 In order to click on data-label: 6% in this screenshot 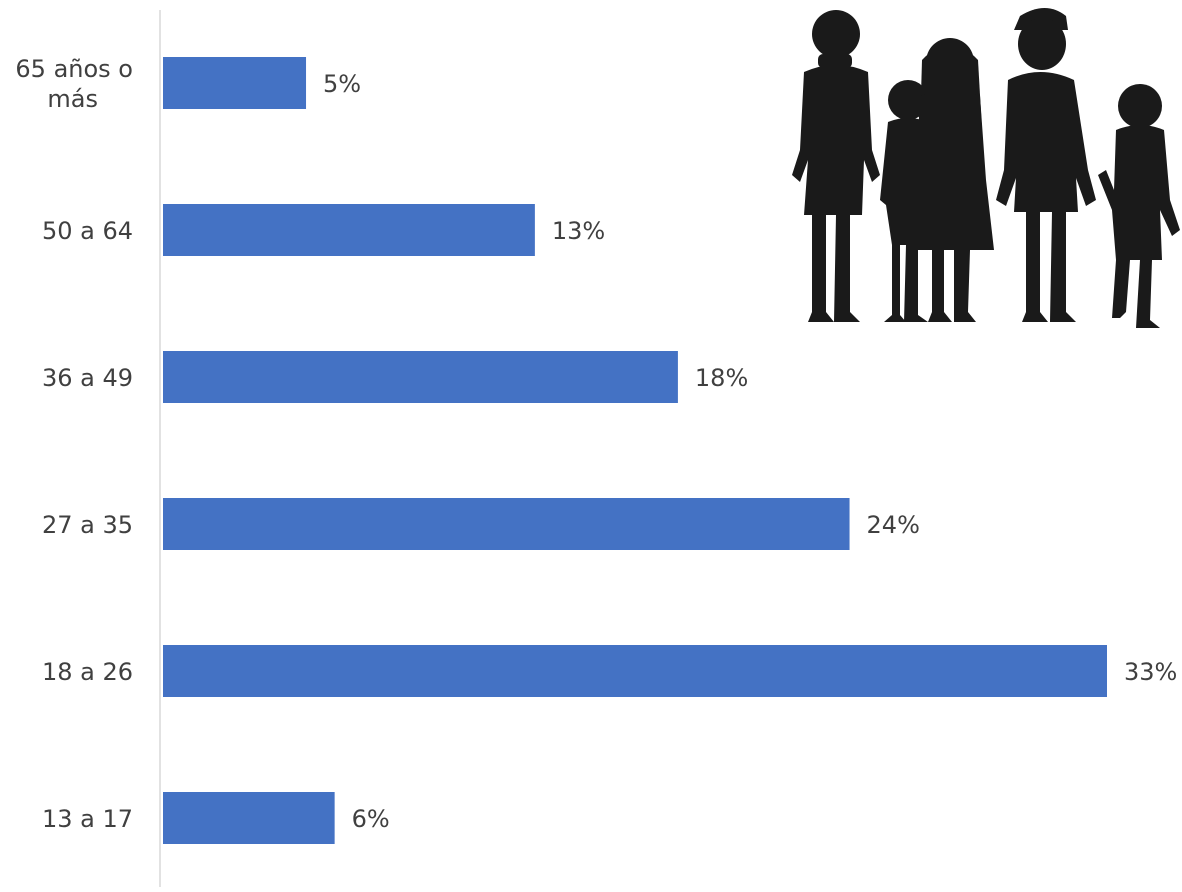, I will do `click(371, 819)`.